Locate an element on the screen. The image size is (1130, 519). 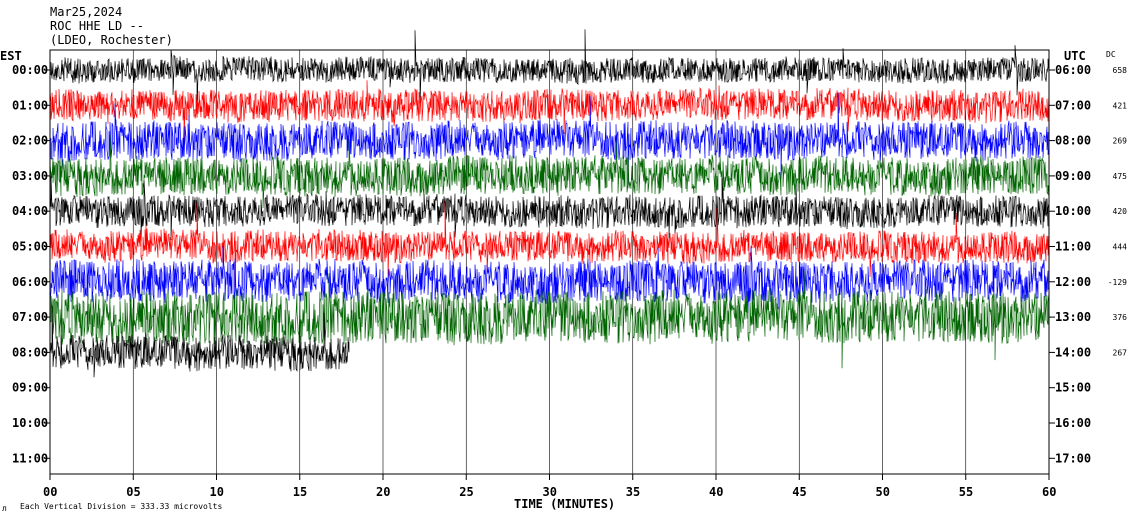
x-tick-label: 45 is located at coordinates (799, 492).